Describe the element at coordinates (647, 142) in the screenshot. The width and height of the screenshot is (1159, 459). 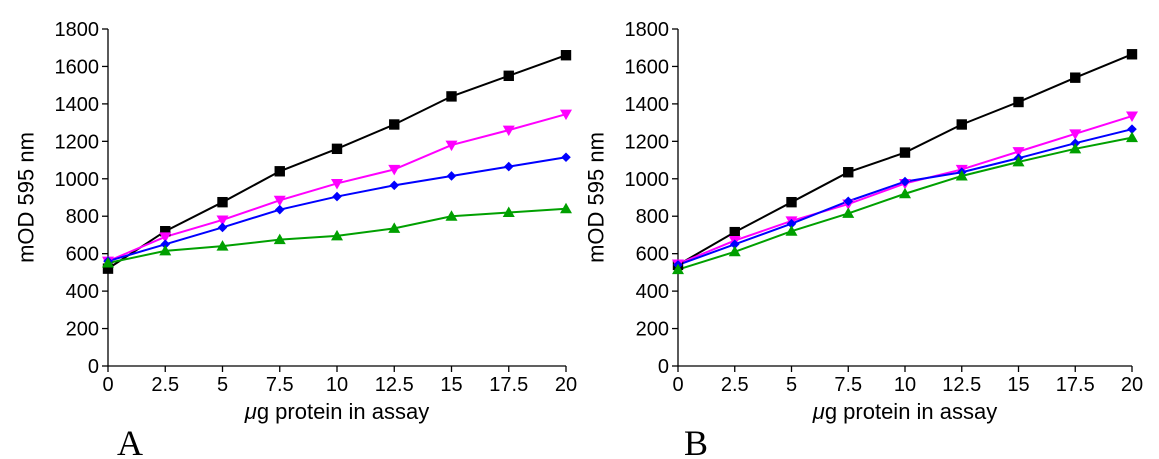
I see `y-tick-label: 1200` at that location.